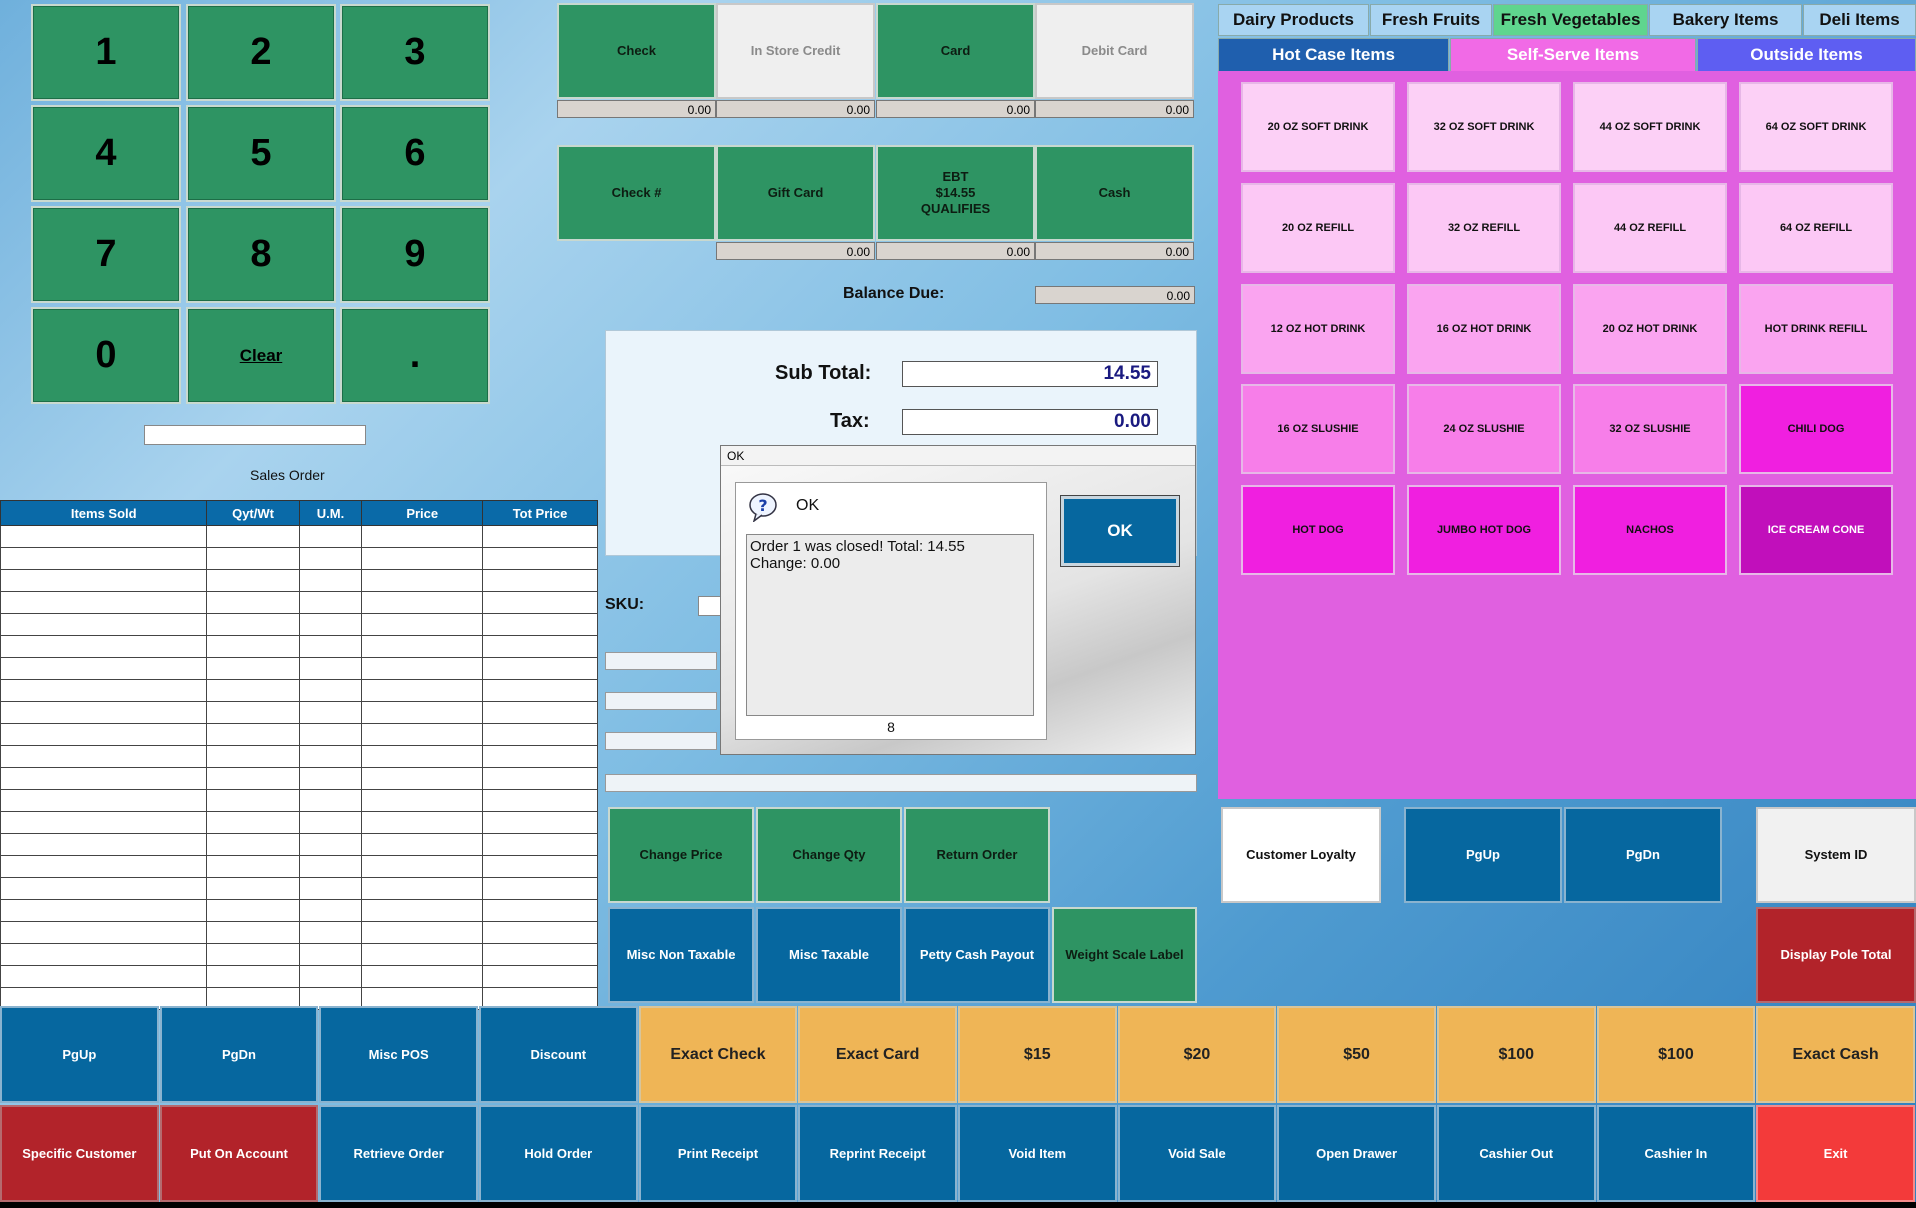 The width and height of the screenshot is (1916, 1208). Describe the element at coordinates (398, 1054) in the screenshot. I see `toolbar-misc-pos-2-button: Misc POS` at that location.